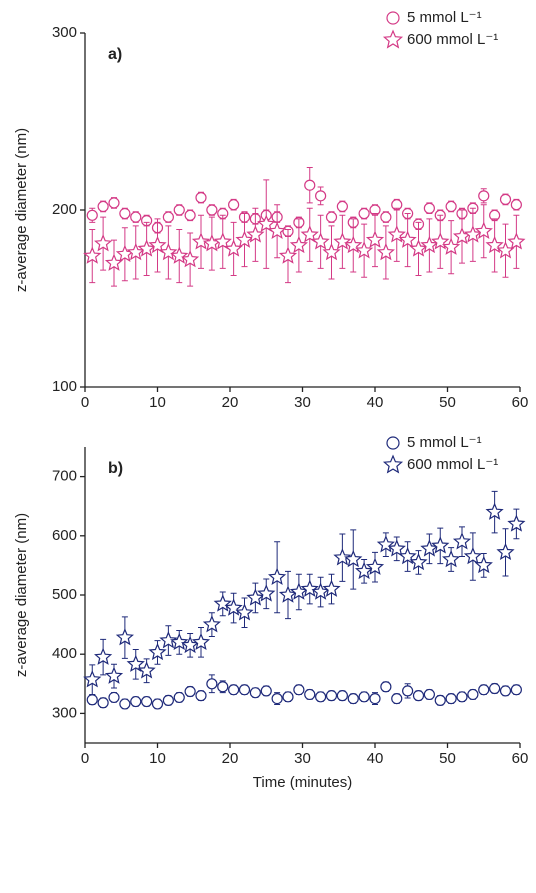  What do you see at coordinates (302, 782) in the screenshot?
I see `x-axis-label: Time (minutes)` at bounding box center [302, 782].